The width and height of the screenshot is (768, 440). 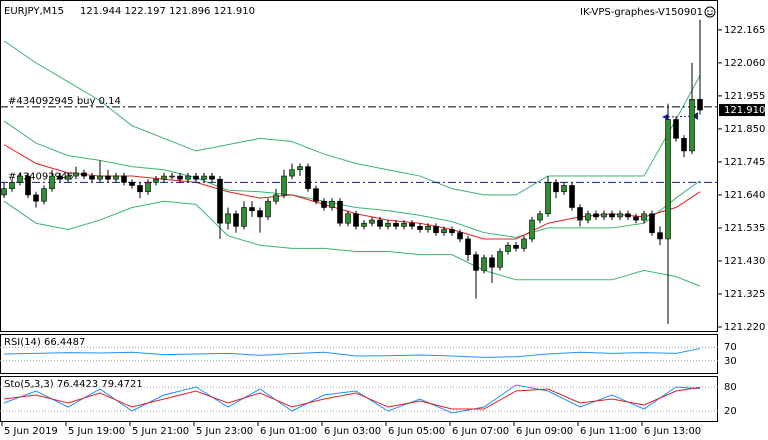 What do you see at coordinates (730, 347) in the screenshot?
I see `y-tick-label: 70` at bounding box center [730, 347].